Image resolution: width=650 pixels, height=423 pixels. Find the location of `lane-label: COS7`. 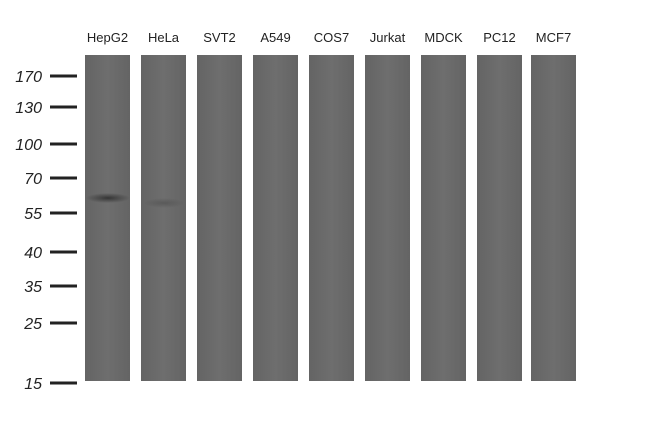

lane-label: COS7 is located at coordinates (331, 37).